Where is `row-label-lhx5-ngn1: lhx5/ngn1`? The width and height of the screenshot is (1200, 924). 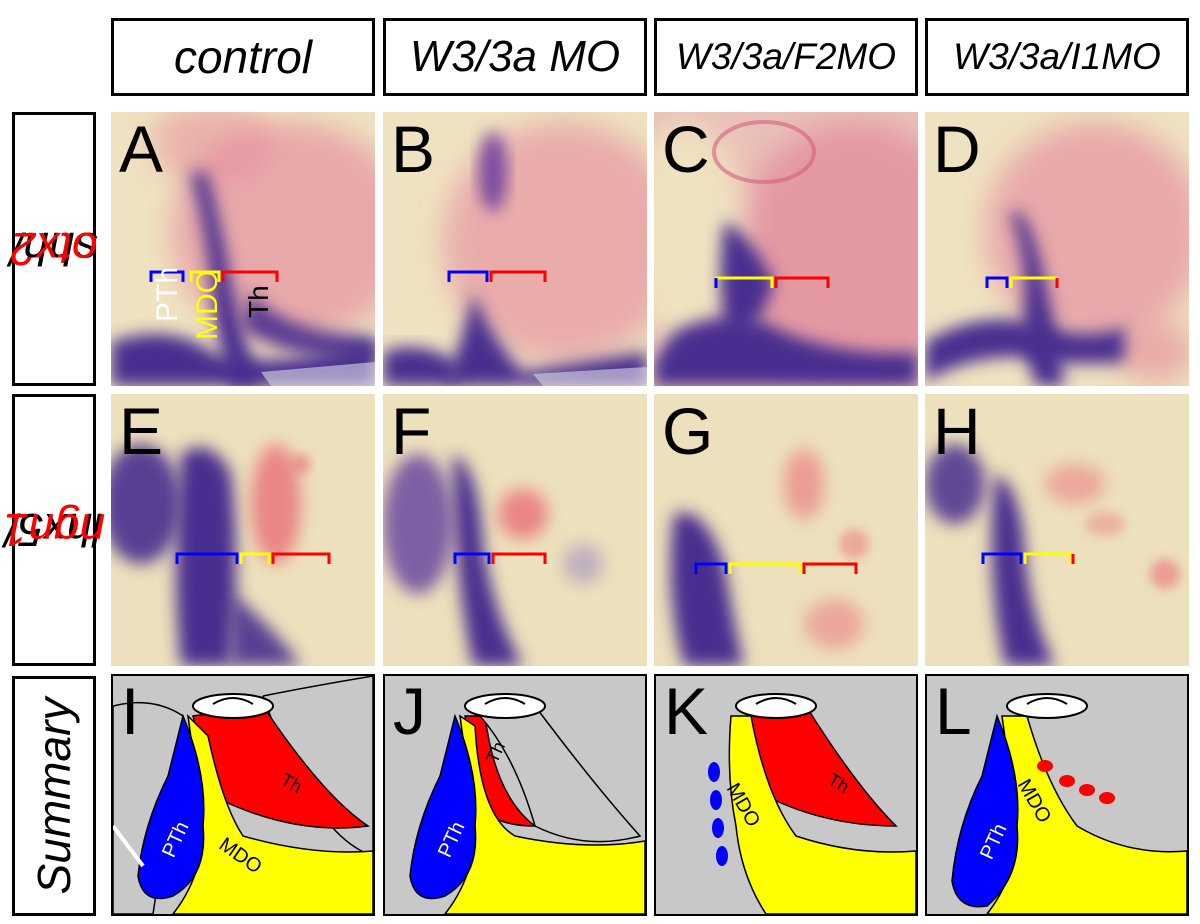 row-label-lhx5-ngn1: lhx5/ngn1 is located at coordinates (54, 530).